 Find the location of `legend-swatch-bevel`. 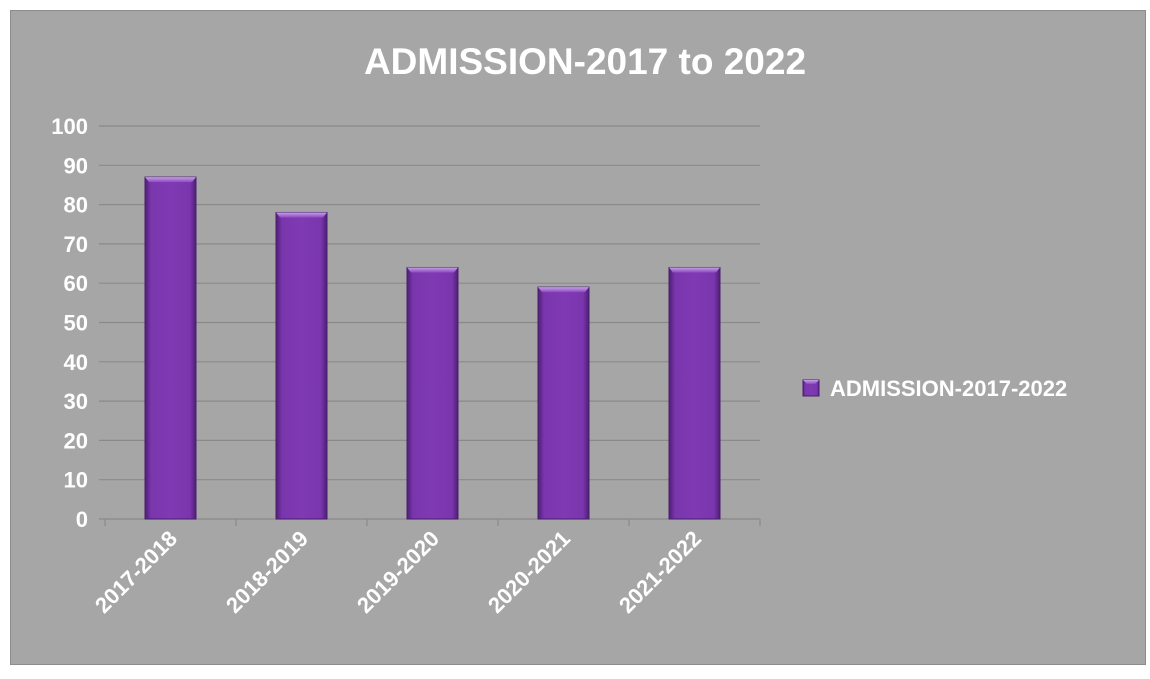

legend-swatch-bevel is located at coordinates (811, 382).